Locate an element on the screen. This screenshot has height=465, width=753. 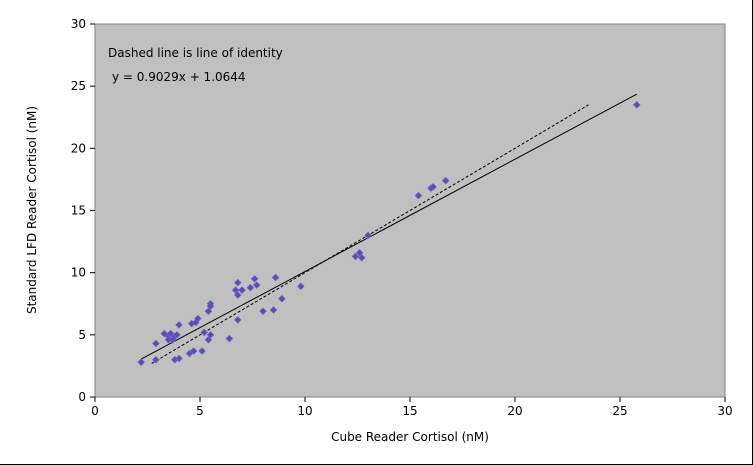
y-tick-label: 20 is located at coordinates (78, 148).